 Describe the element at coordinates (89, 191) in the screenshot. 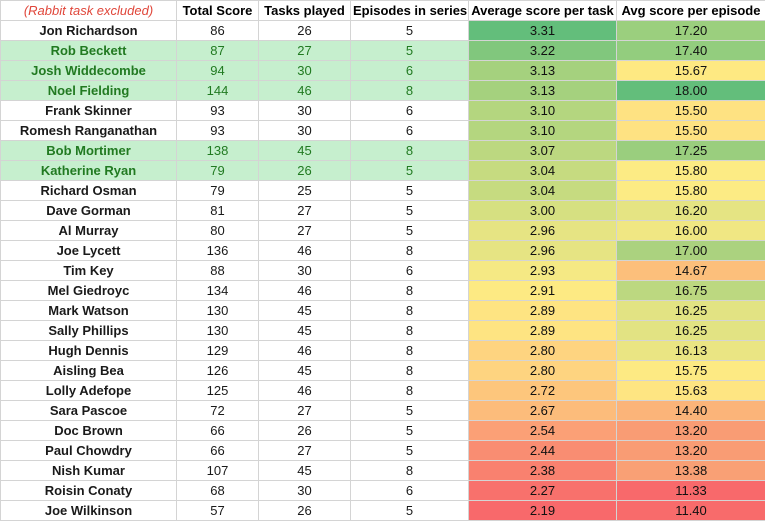

I see `contestant-name: Richard Osman` at that location.